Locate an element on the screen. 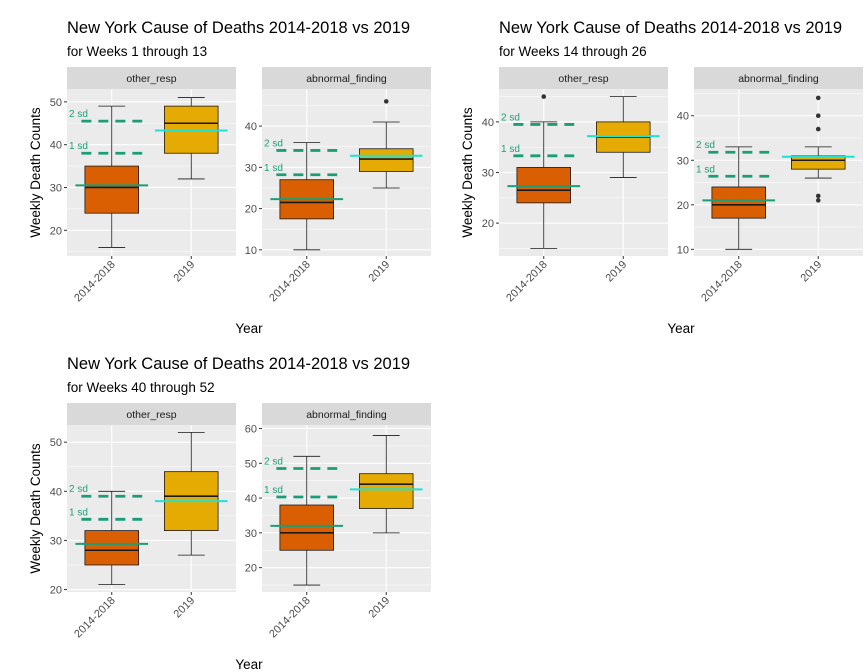 The width and height of the screenshot is (864, 672). chart-subtitle: for Weeks 40 through 52 is located at coordinates (141, 387).